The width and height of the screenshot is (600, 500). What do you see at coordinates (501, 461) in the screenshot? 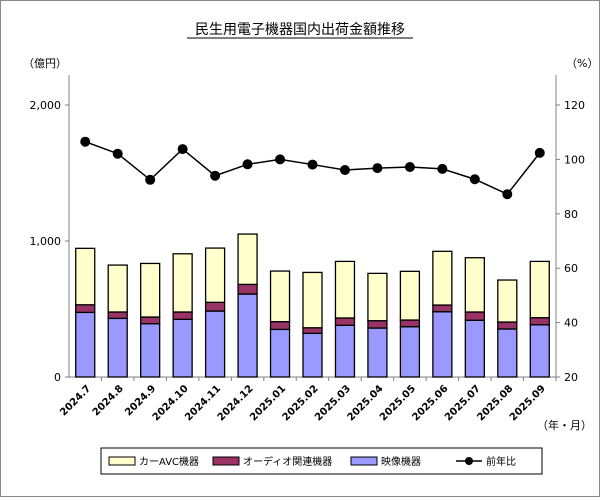
I see `legend-label: 前年比` at bounding box center [501, 461].